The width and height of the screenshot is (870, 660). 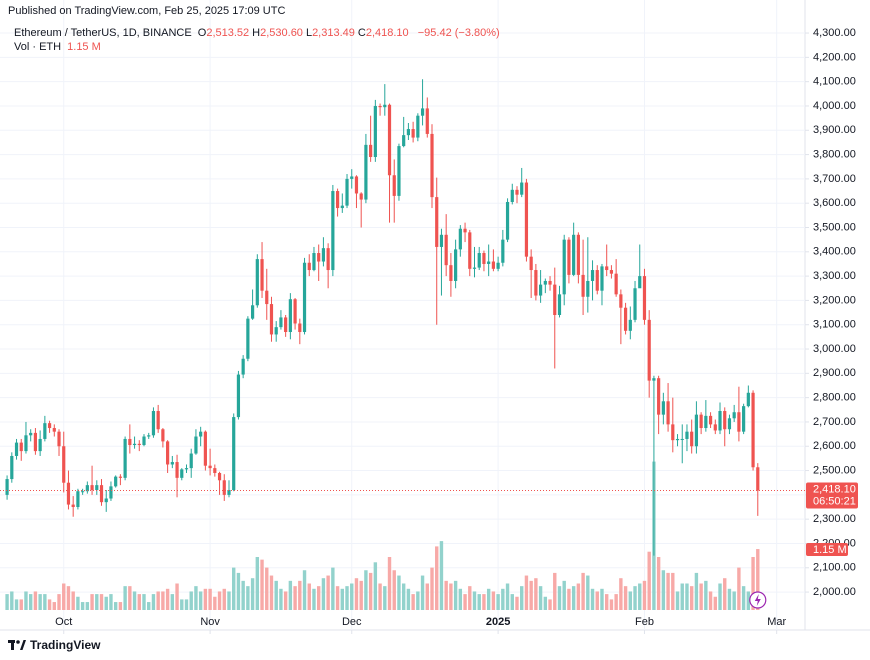 I want to click on countdown: 06:50:21, so click(x=834, y=501).